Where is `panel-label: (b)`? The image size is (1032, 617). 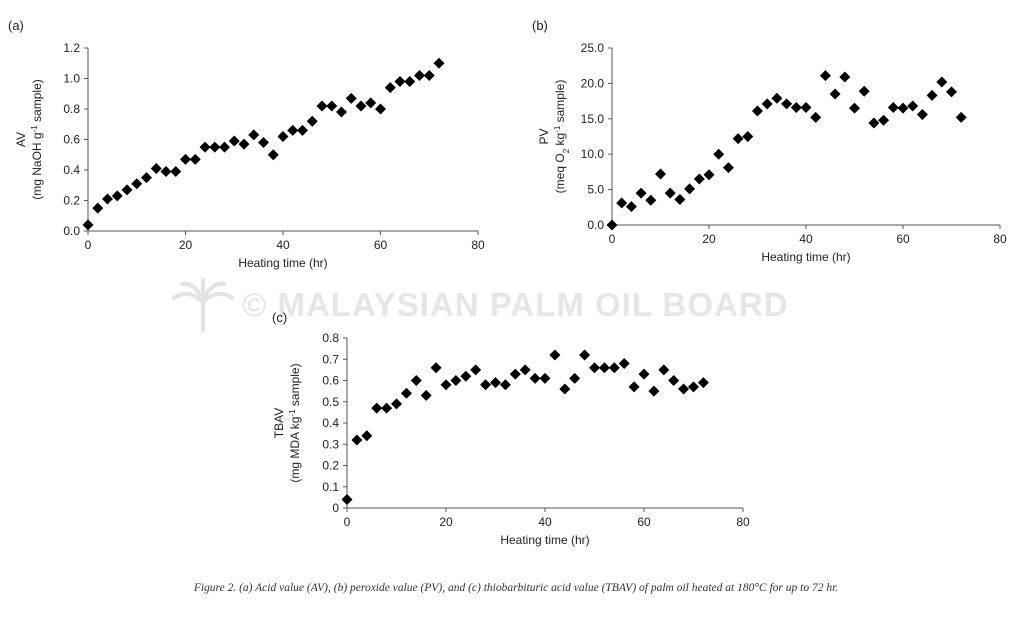
panel-label: (b) is located at coordinates (540, 25).